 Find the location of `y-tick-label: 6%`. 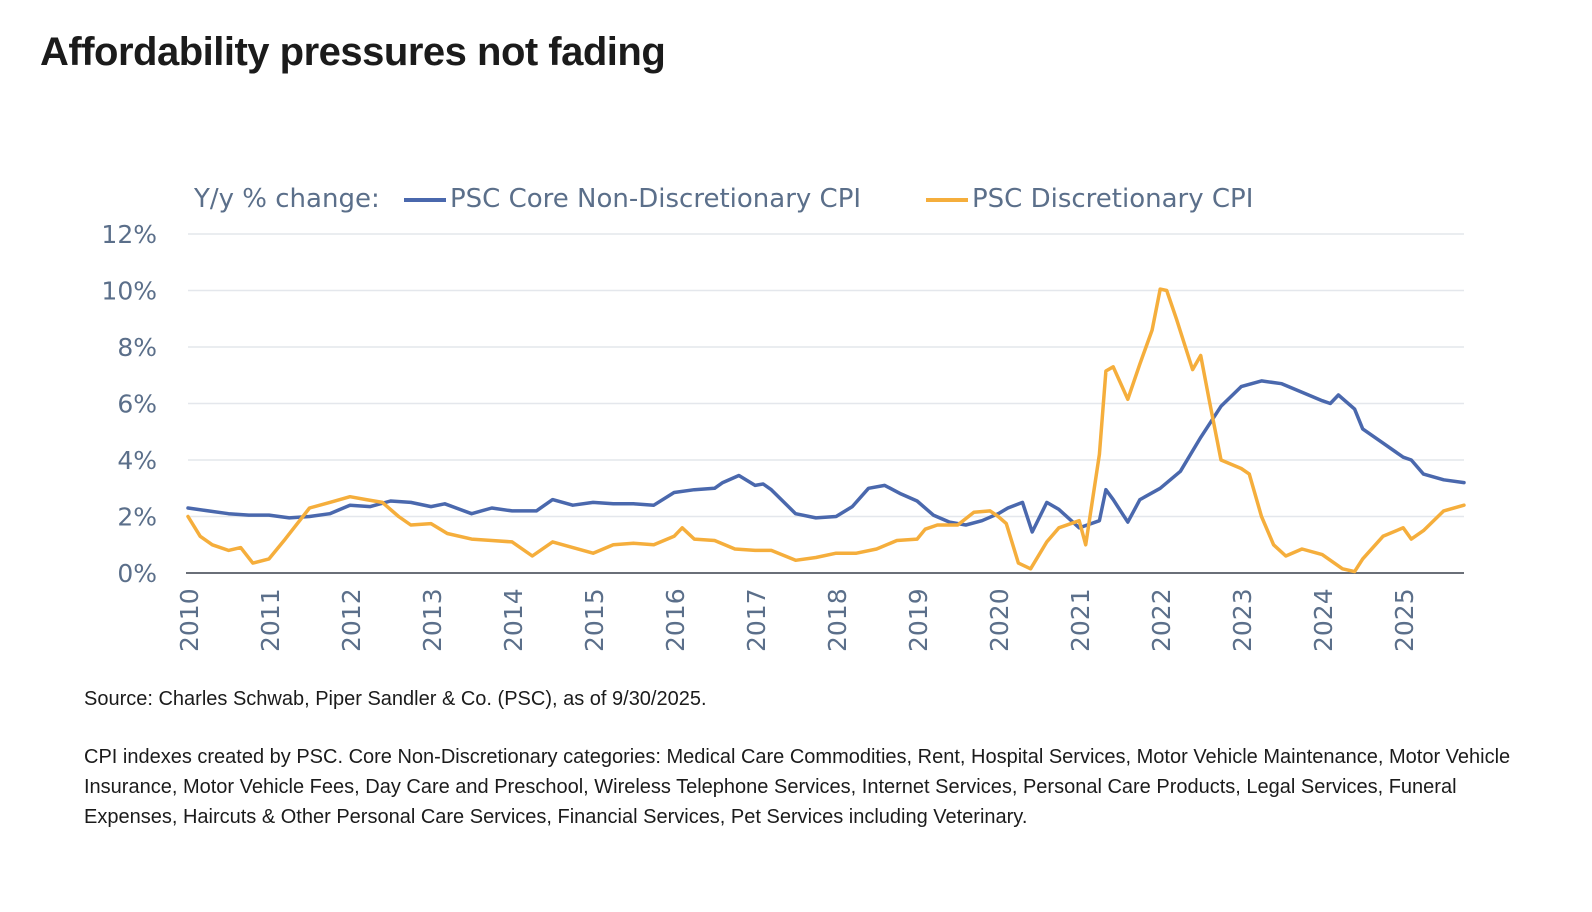

y-tick-label: 6% is located at coordinates (137, 404).